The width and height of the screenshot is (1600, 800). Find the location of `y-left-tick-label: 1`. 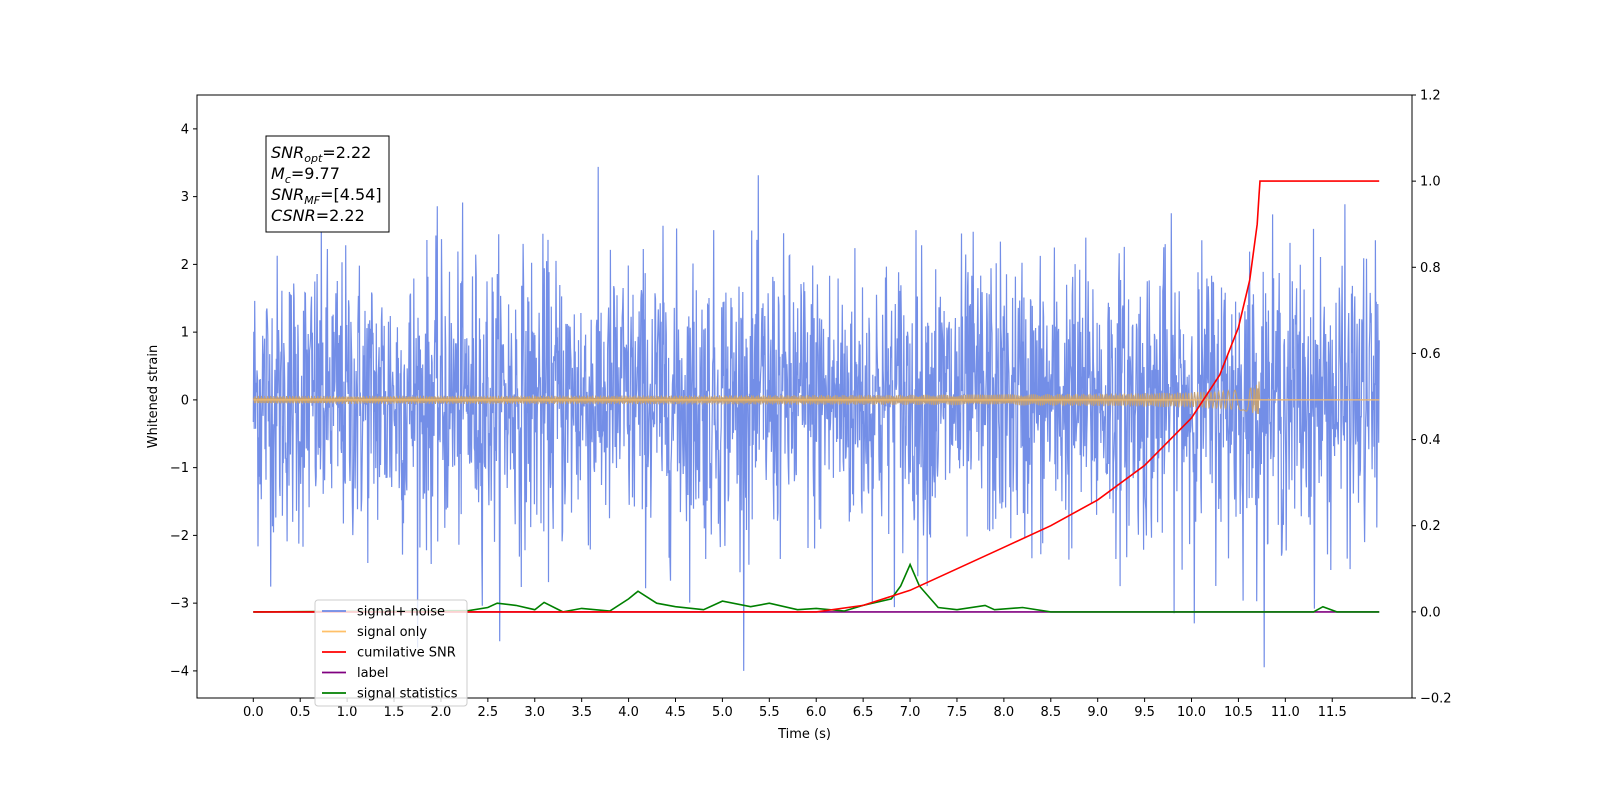

y-left-tick-label: 1 is located at coordinates (185, 333).